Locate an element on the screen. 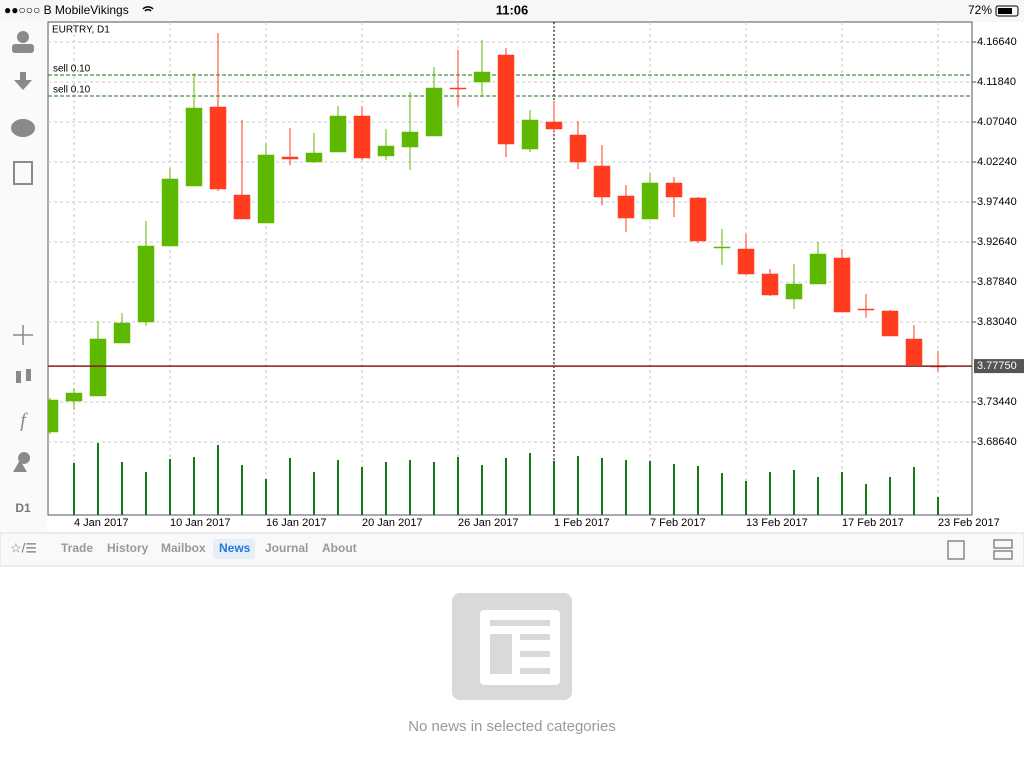  y-tick-label: 3.97440 is located at coordinates (997, 202).